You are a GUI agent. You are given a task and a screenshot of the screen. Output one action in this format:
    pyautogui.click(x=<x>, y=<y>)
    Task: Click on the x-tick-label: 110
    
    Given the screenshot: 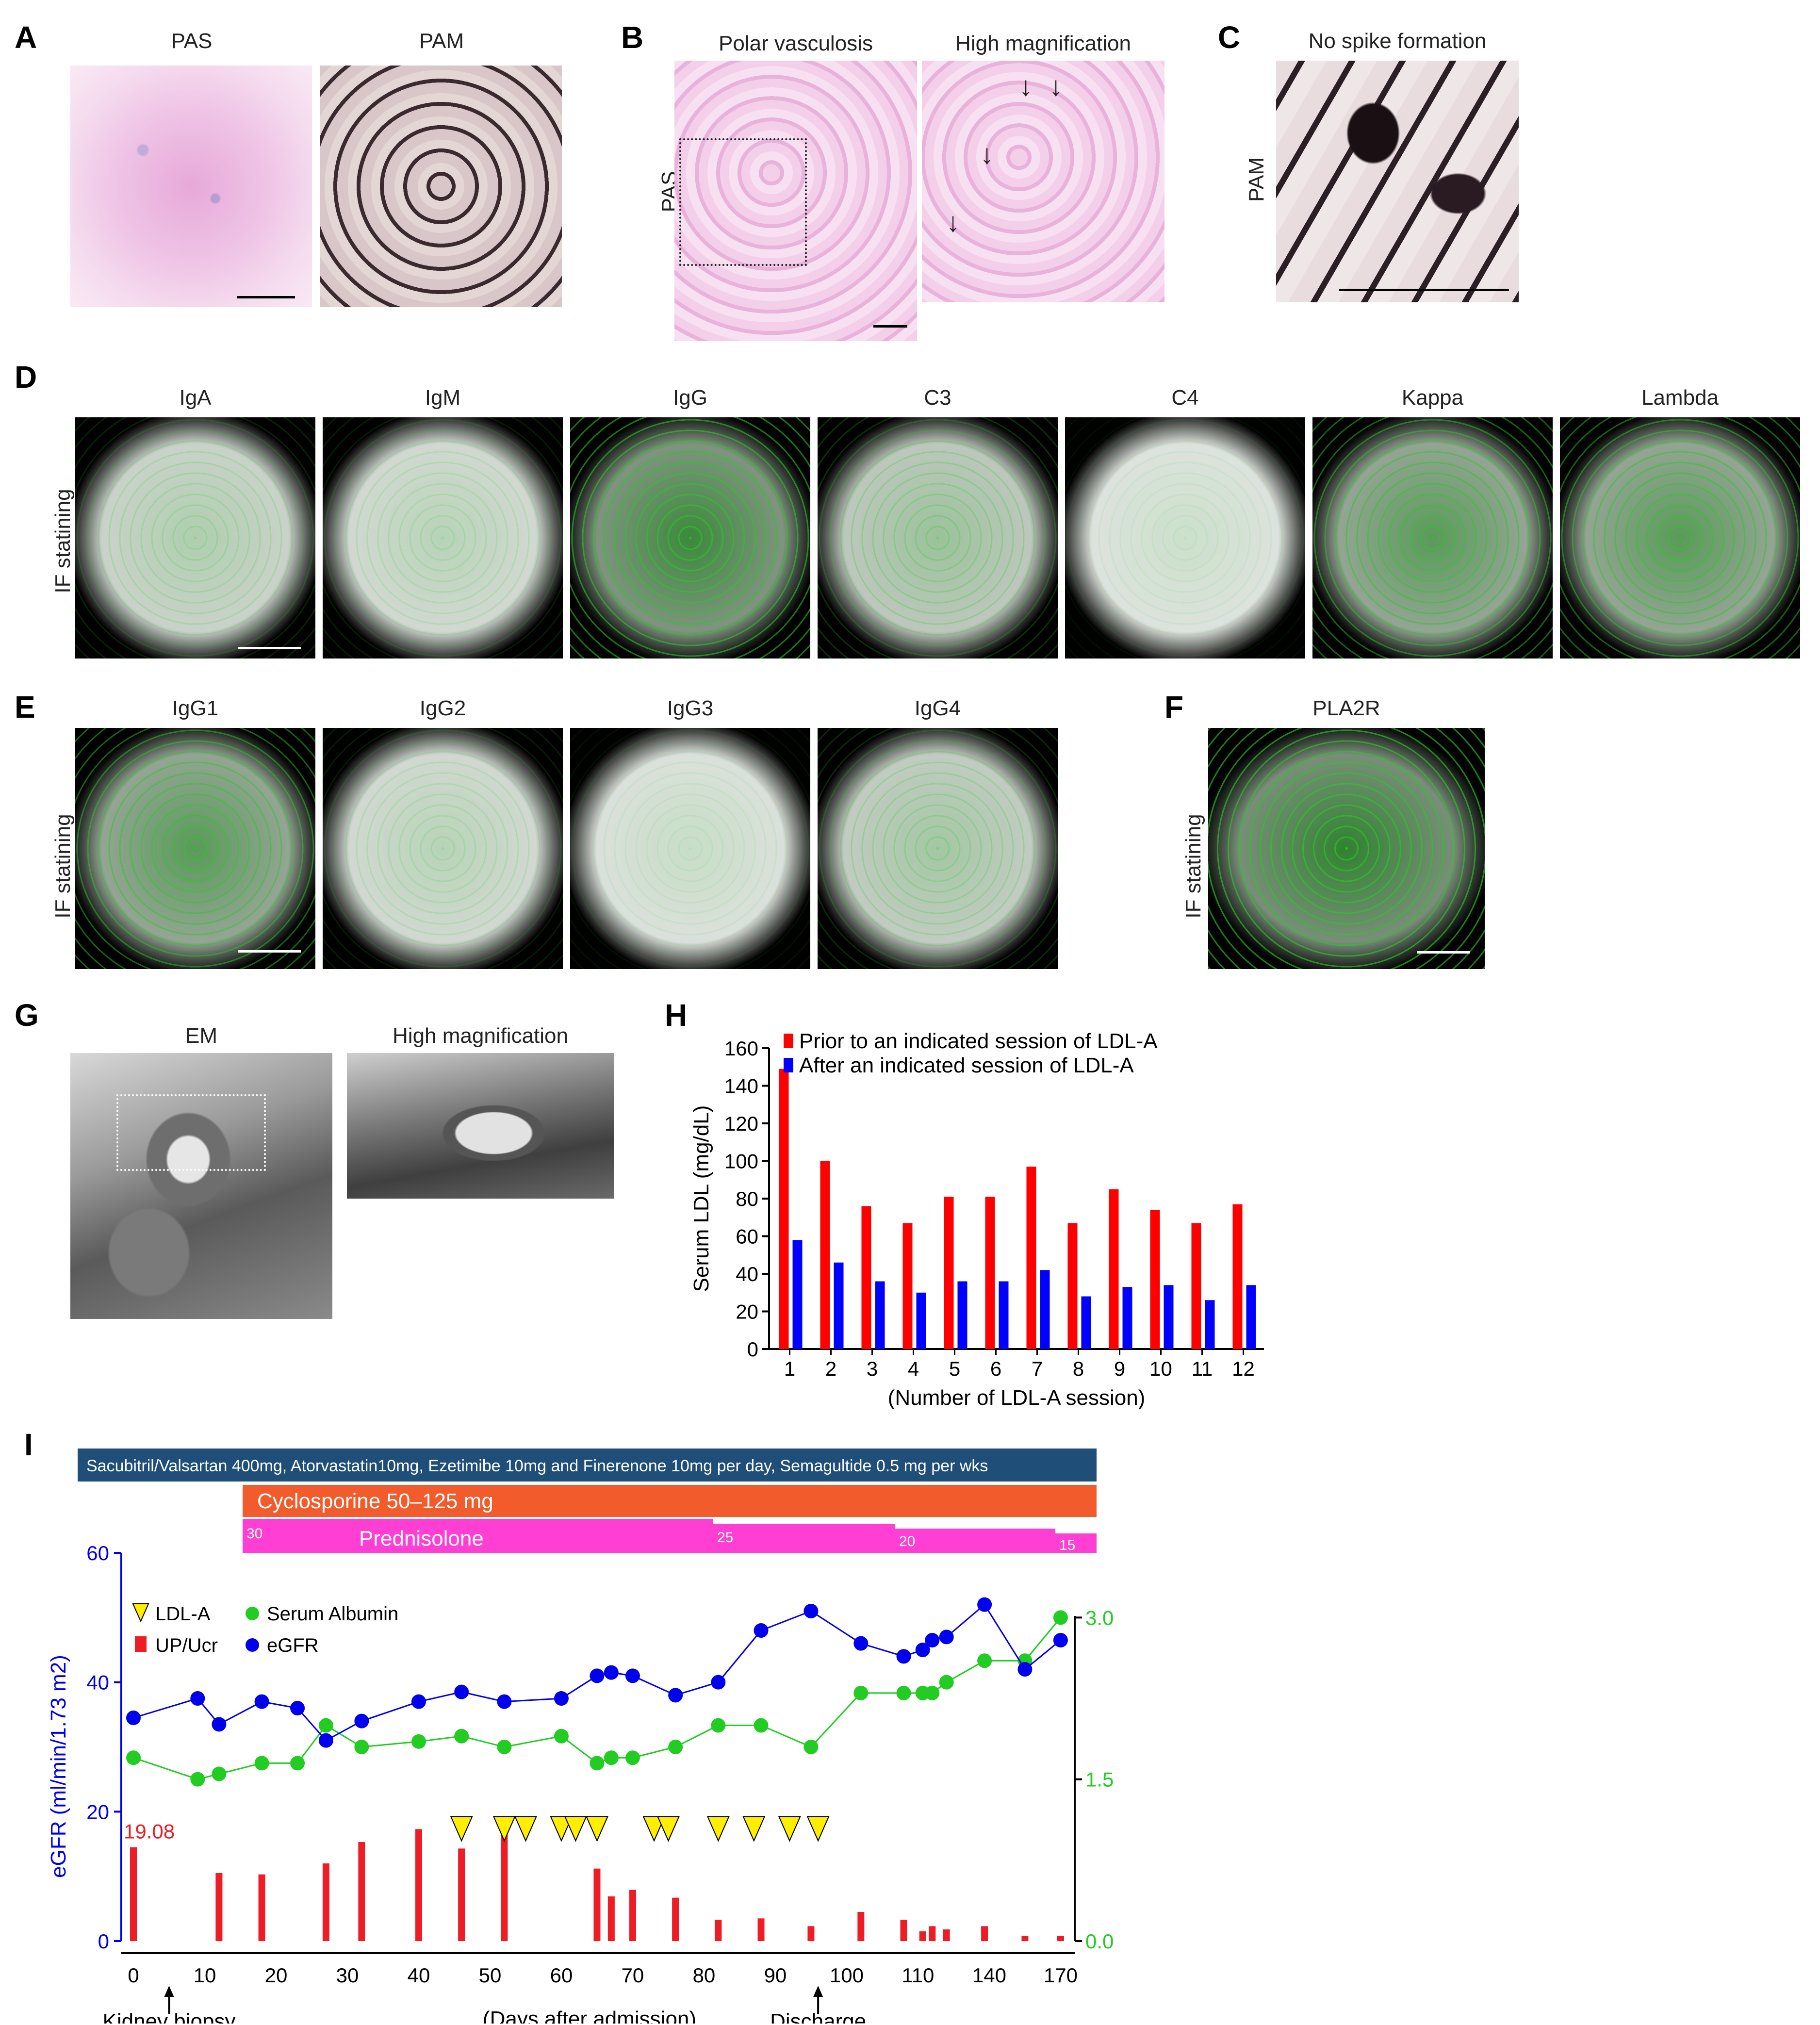 What is the action you would take?
    pyautogui.click(x=918, y=1975)
    